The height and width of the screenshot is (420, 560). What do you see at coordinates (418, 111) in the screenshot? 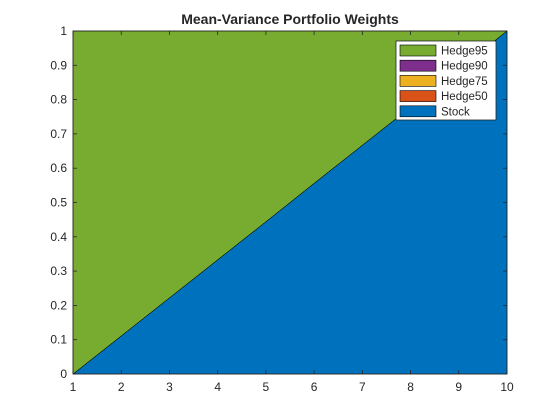
I see `legend-swatch-stock` at bounding box center [418, 111].